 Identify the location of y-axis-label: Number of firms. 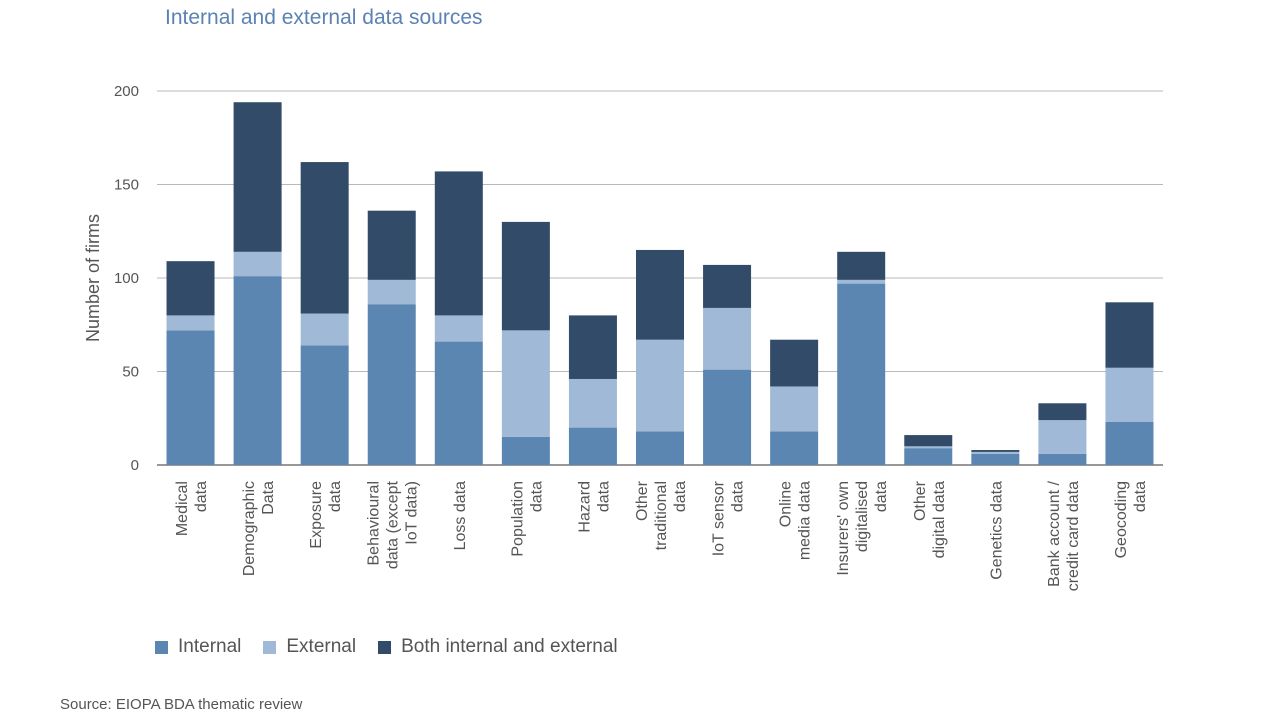
(93, 278).